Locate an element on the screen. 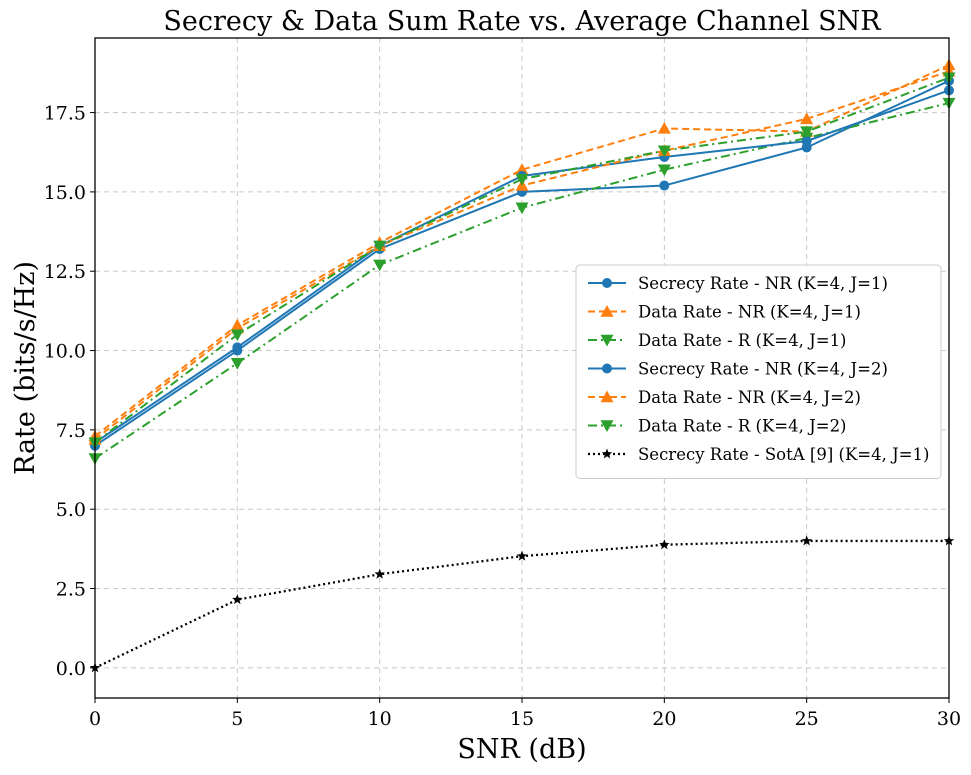 Image resolution: width=971 pixels, height=775 pixels. x-axis-title: SNR (dB) is located at coordinates (521, 749).